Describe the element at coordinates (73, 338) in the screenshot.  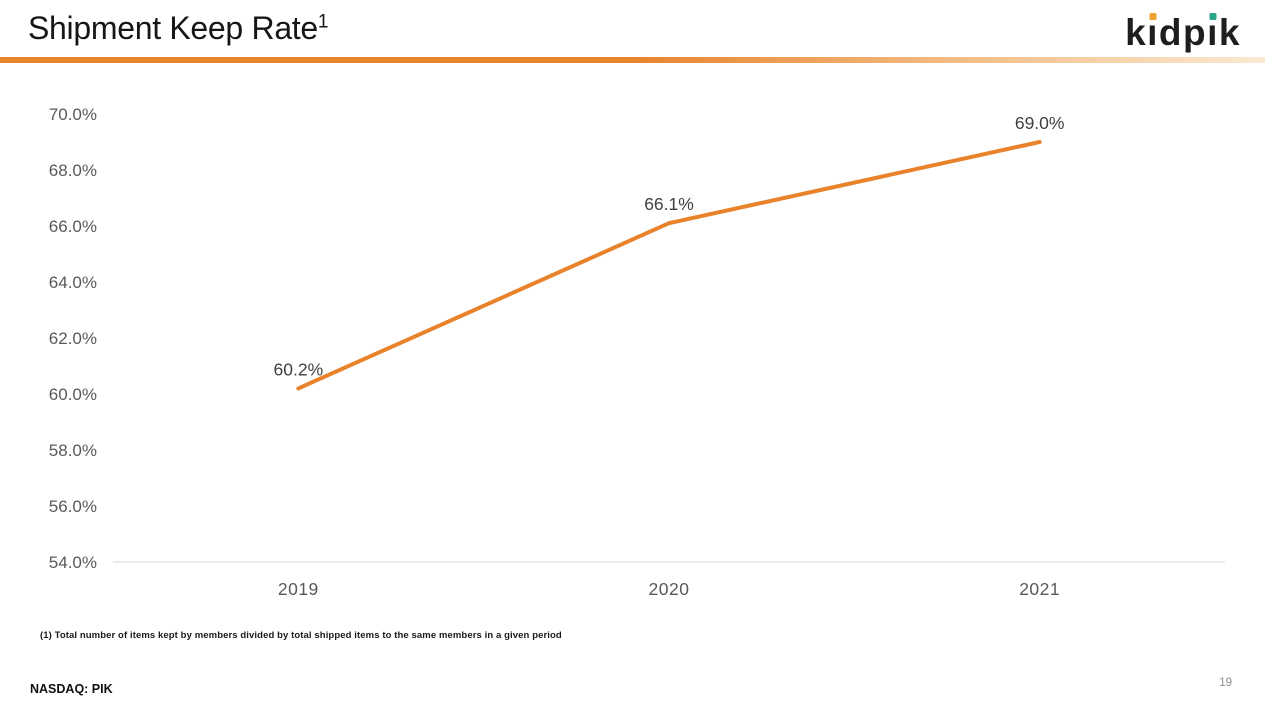
I see `y-tick-label: 62.0%` at that location.